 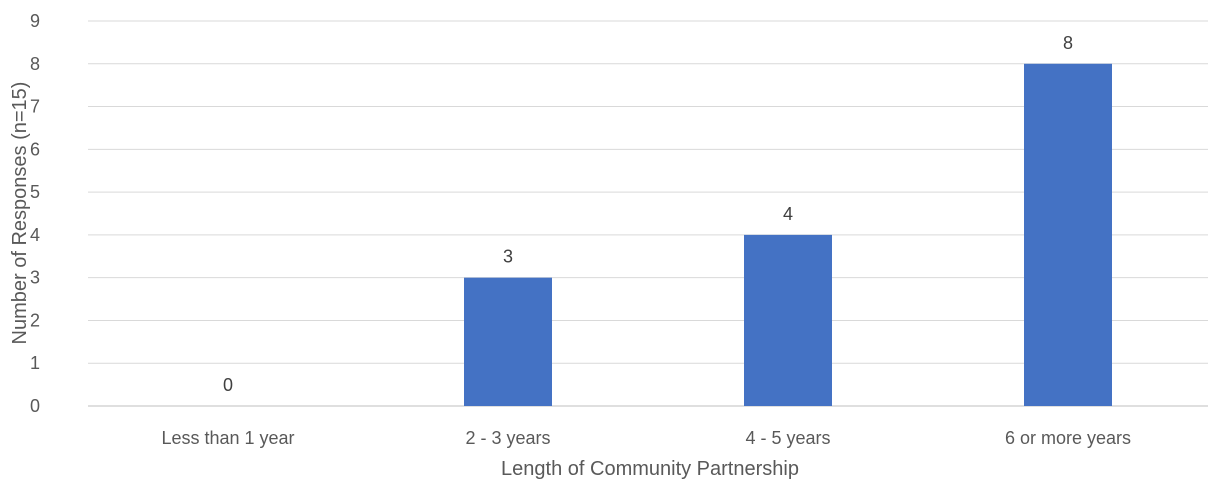 What do you see at coordinates (35, 320) in the screenshot?
I see `y-tick-label: 2` at bounding box center [35, 320].